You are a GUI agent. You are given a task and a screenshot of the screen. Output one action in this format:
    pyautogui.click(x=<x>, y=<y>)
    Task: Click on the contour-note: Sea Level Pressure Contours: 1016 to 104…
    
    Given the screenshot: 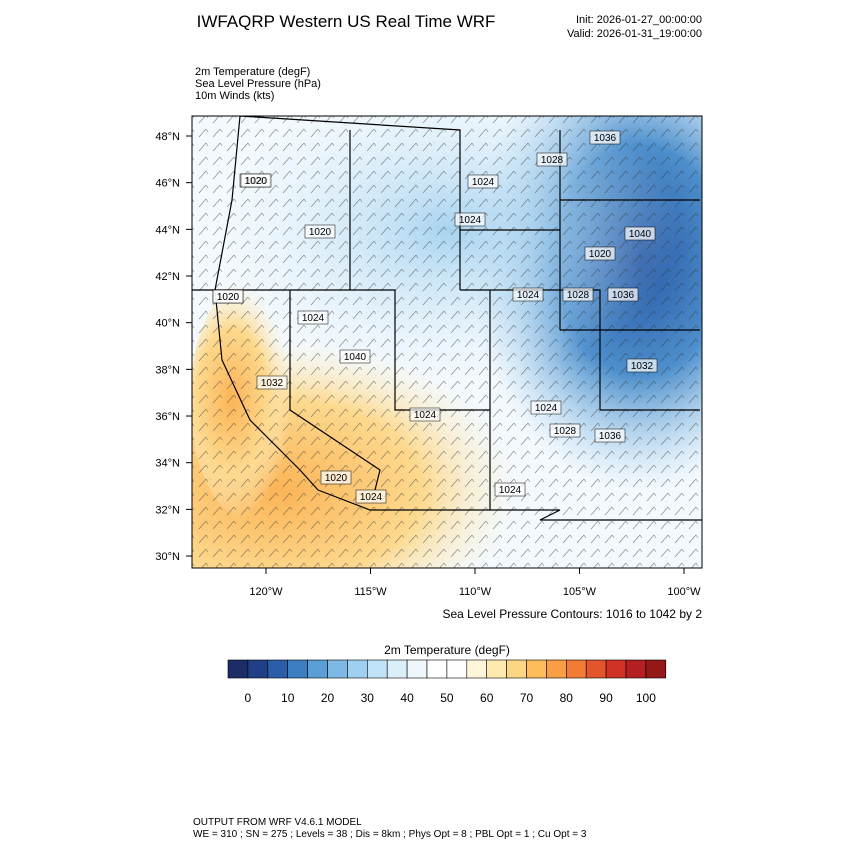 What is the action you would take?
    pyautogui.click(x=573, y=614)
    